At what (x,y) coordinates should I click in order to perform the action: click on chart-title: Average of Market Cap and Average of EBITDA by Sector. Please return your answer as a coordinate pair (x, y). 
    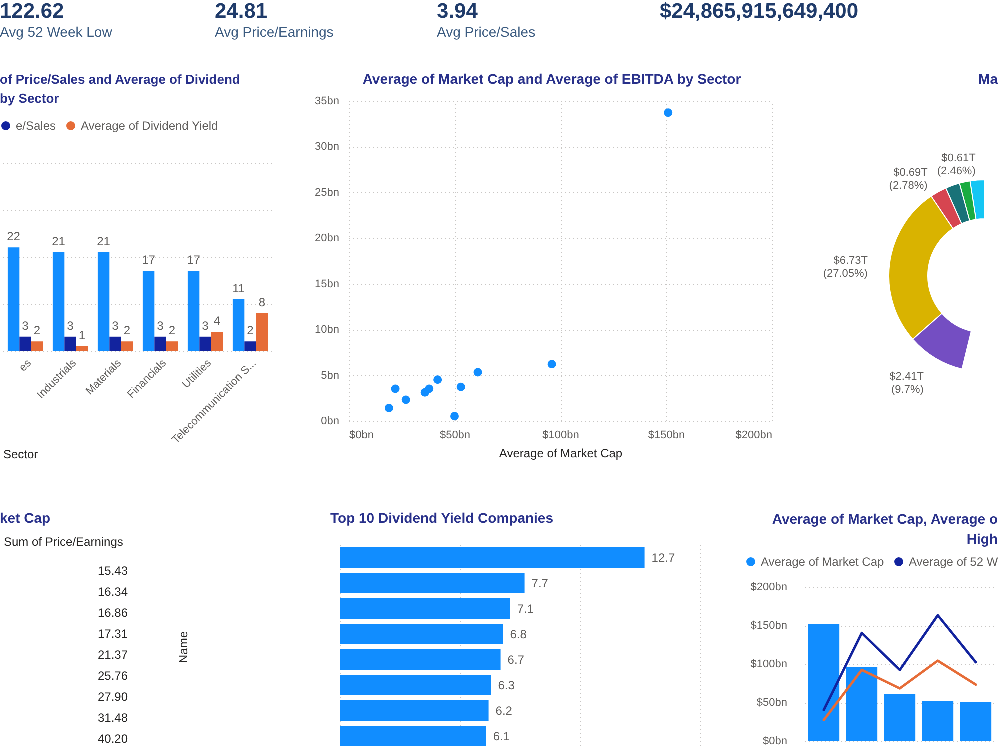
    Looking at the image, I should click on (552, 79).